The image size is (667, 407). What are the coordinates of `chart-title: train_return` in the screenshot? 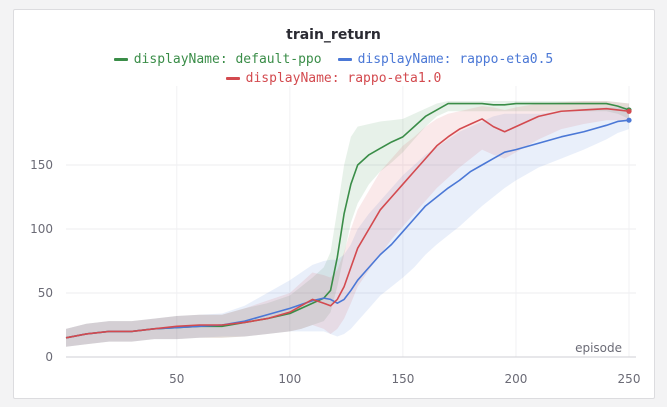 It's located at (333, 35).